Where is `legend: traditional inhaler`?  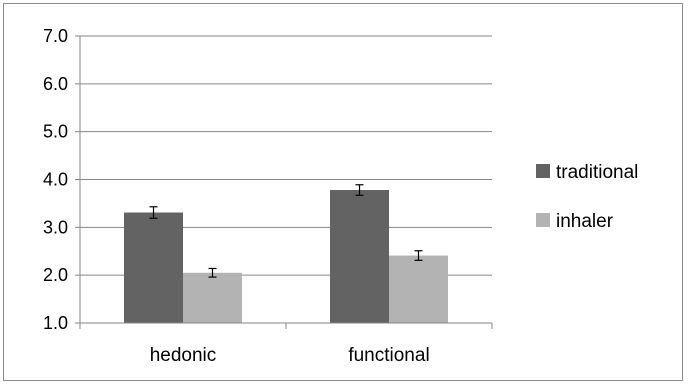
legend: traditional inhaler is located at coordinates (587, 197).